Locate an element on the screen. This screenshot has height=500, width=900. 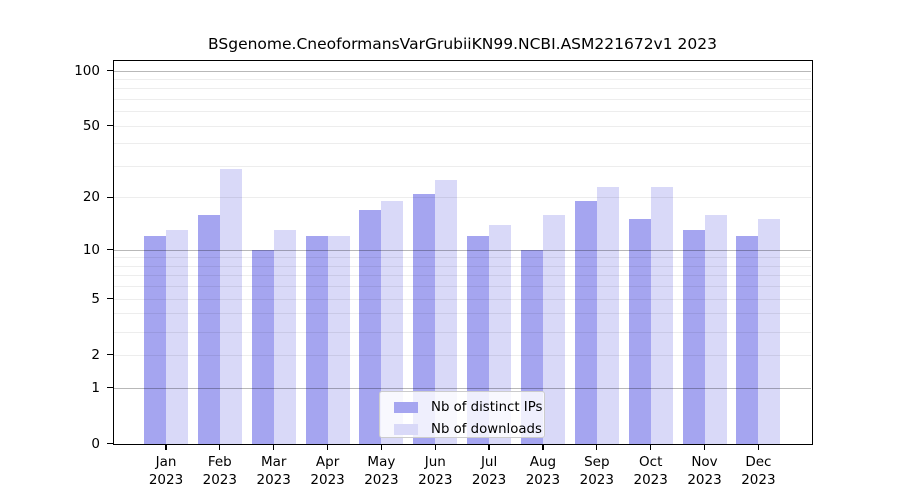
x-label-month: Jul is located at coordinates (489, 461).